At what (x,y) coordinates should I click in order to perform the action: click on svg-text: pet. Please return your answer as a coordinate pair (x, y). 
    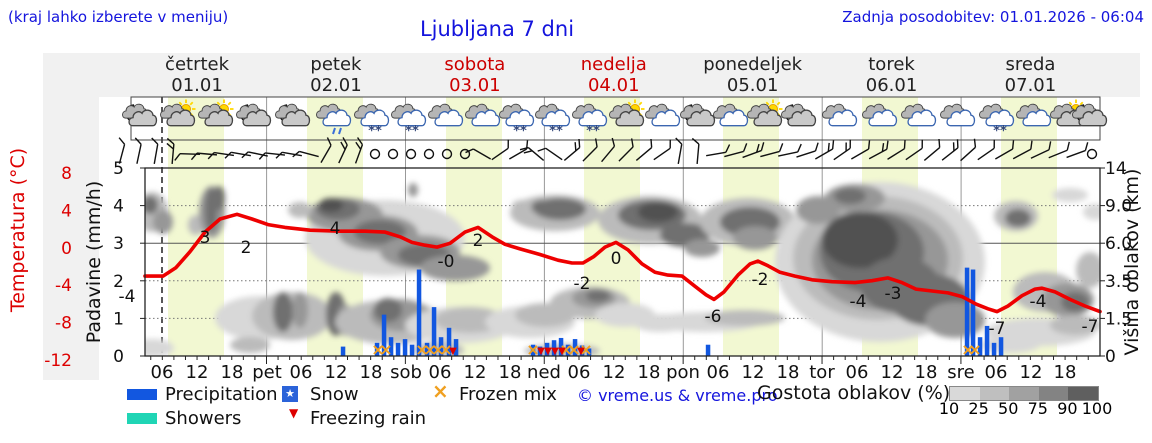
    Looking at the image, I should click on (267, 372).